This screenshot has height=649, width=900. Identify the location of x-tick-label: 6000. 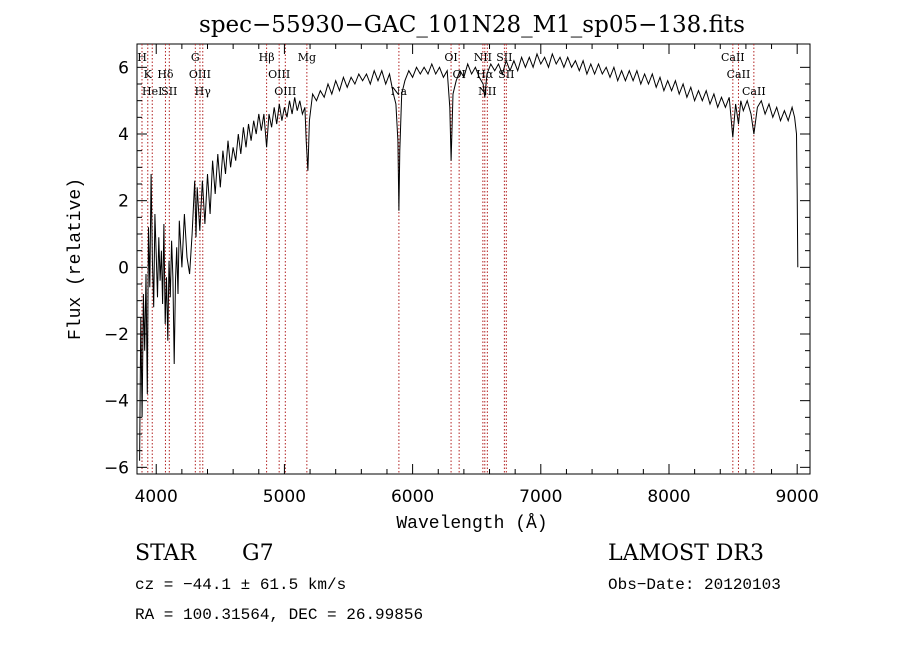
(412, 497).